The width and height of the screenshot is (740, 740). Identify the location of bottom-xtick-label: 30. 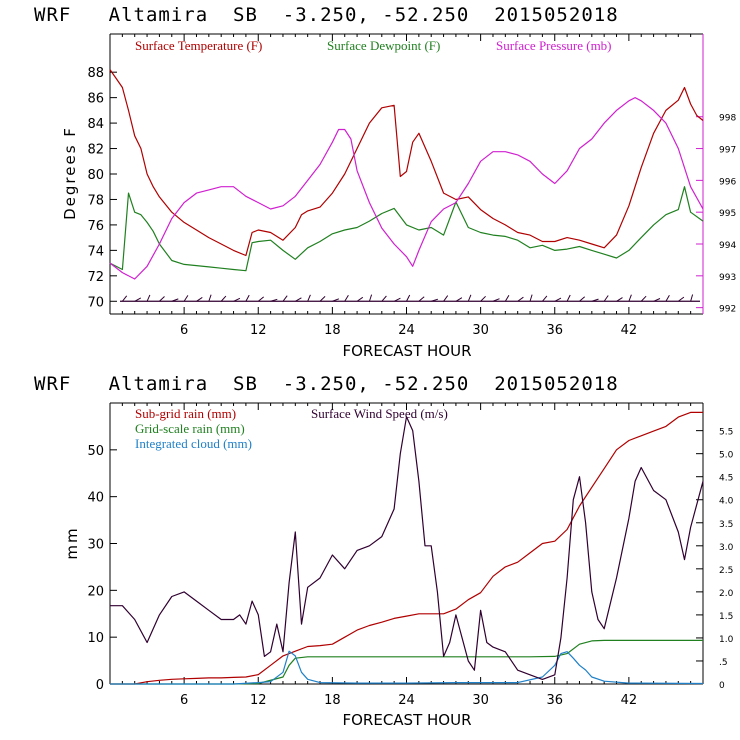
(480, 700).